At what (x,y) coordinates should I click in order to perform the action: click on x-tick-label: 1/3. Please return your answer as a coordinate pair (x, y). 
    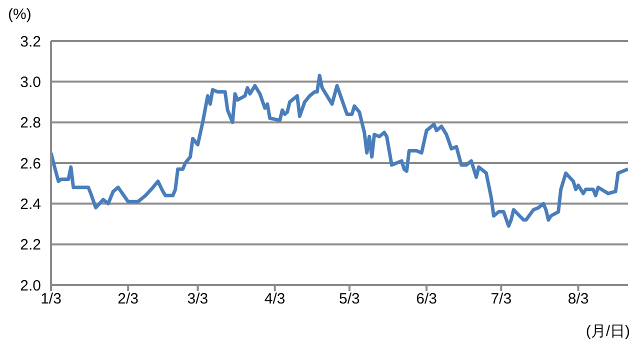
    Looking at the image, I should click on (51, 299).